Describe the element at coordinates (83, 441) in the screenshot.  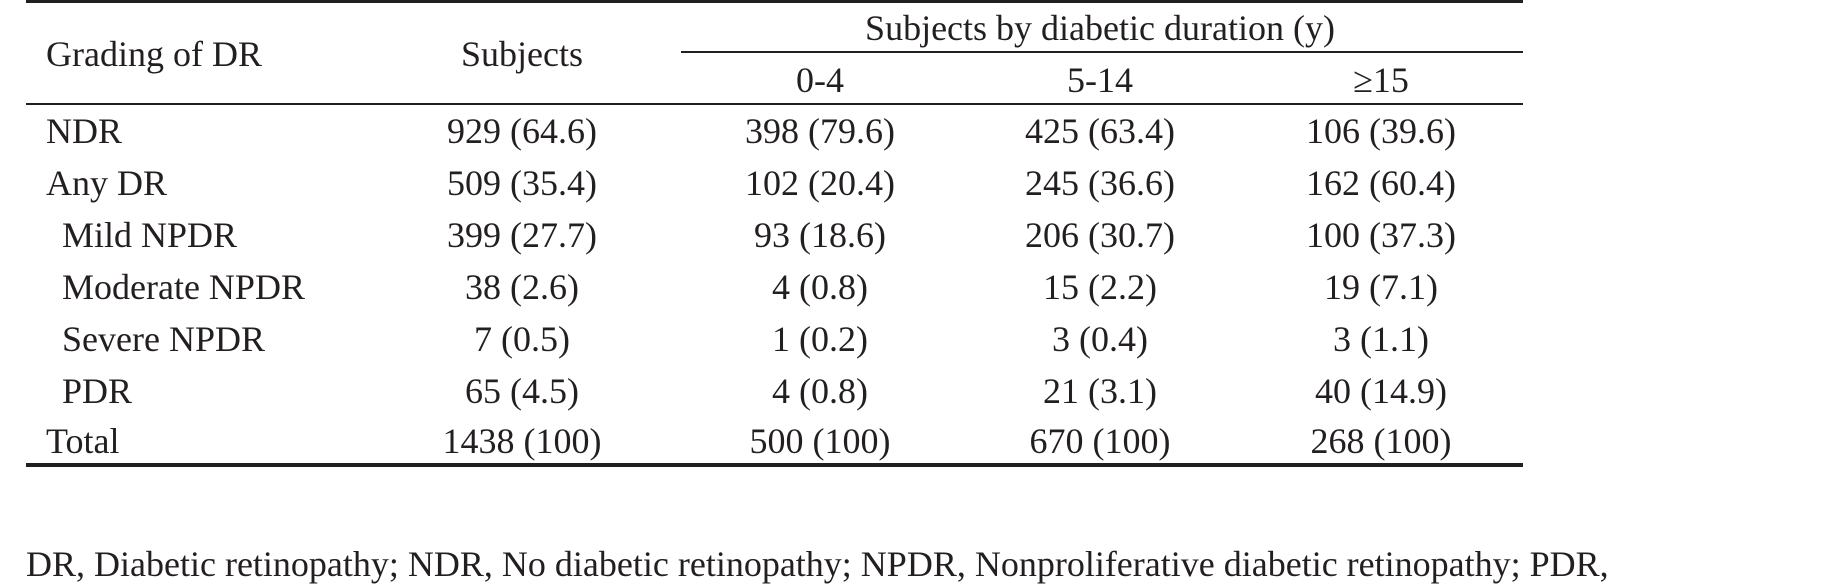
I see `row-label: Total` at that location.